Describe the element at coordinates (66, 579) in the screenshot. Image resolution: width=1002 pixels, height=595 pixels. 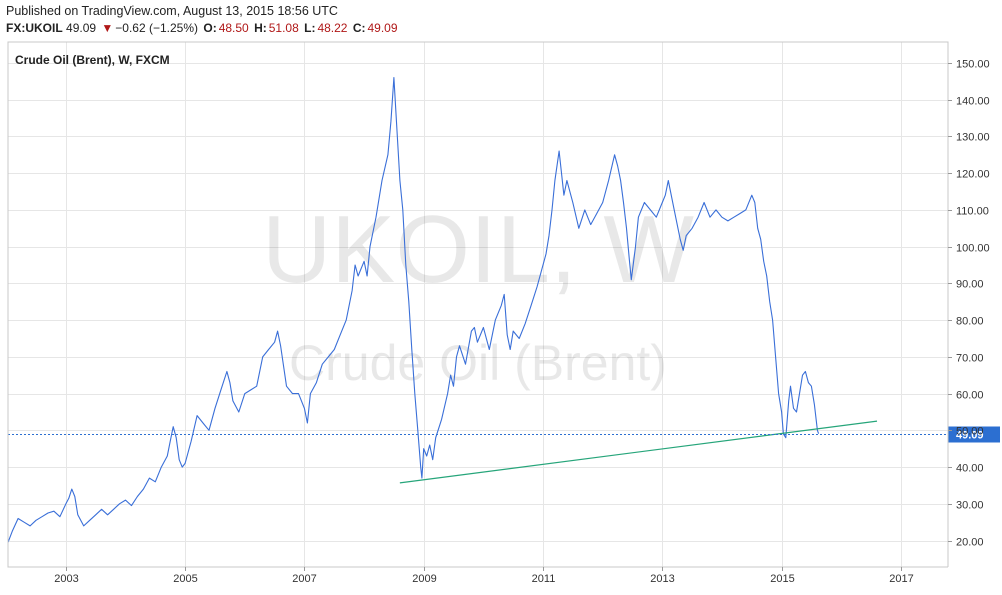
I see `x-tick-label: 2003` at that location.